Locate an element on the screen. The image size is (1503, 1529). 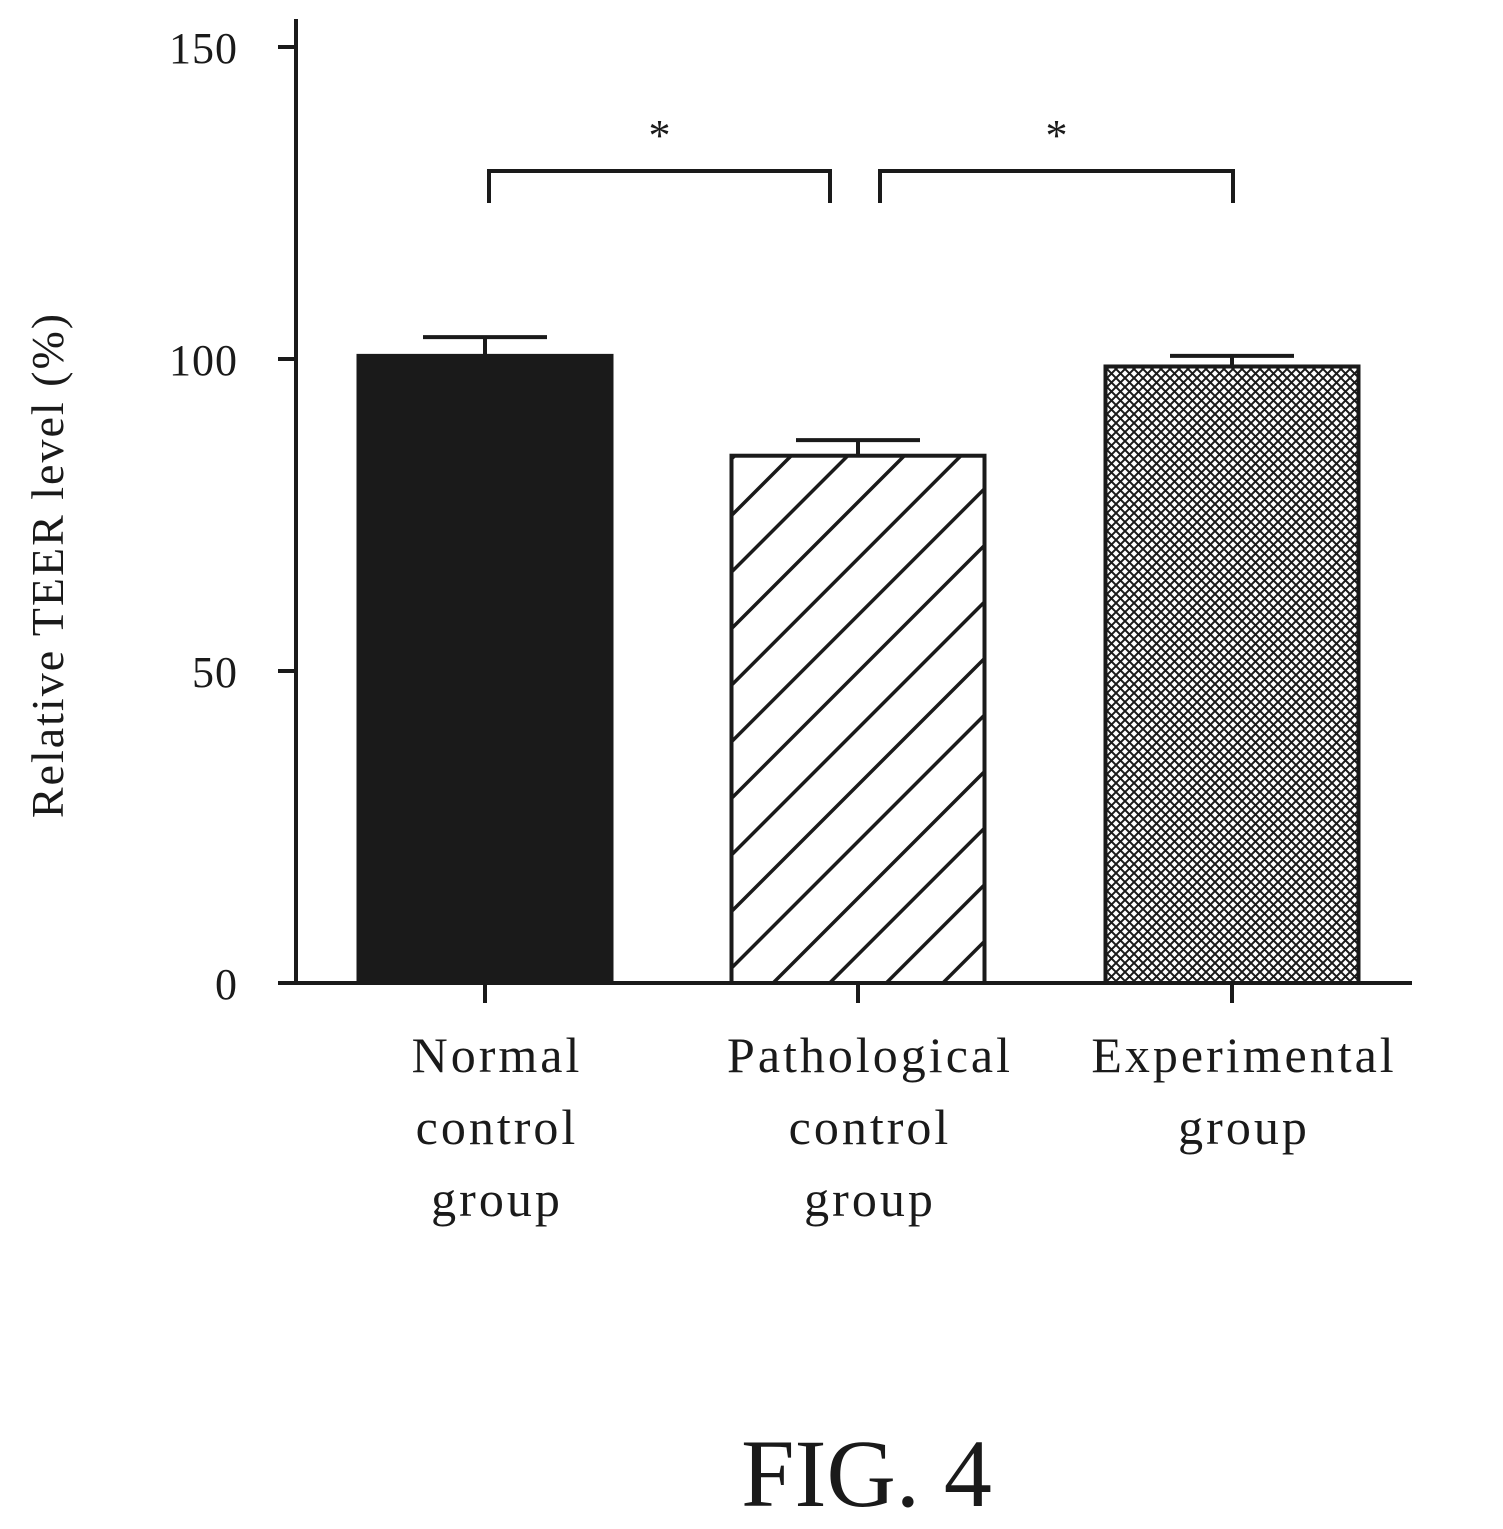
y-axis-label: Relative TEER level (%) is located at coordinates (47, 565).